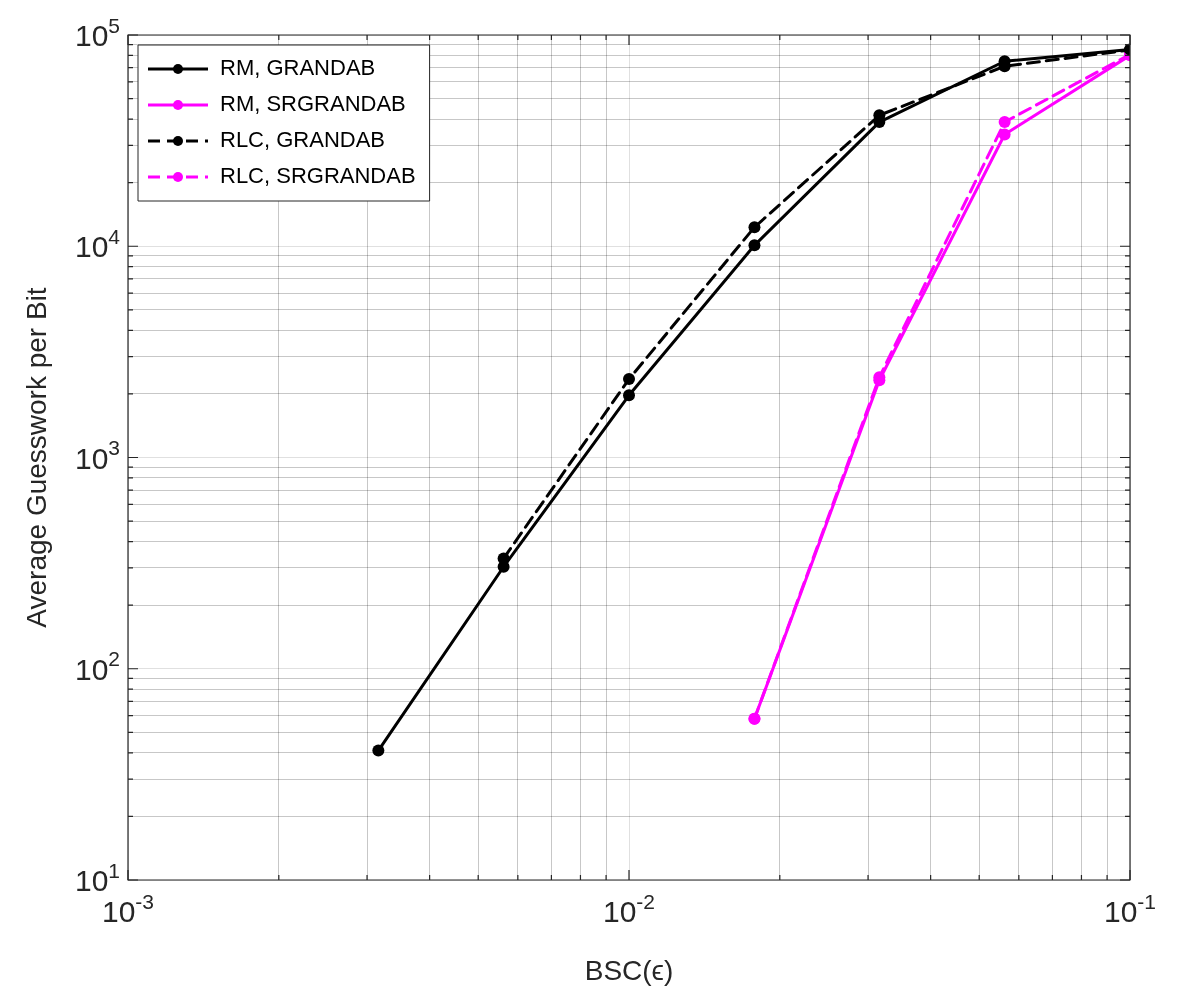  Describe the element at coordinates (318, 176) in the screenshot. I see `legend-label: RLC, SRGRANDAB` at that location.